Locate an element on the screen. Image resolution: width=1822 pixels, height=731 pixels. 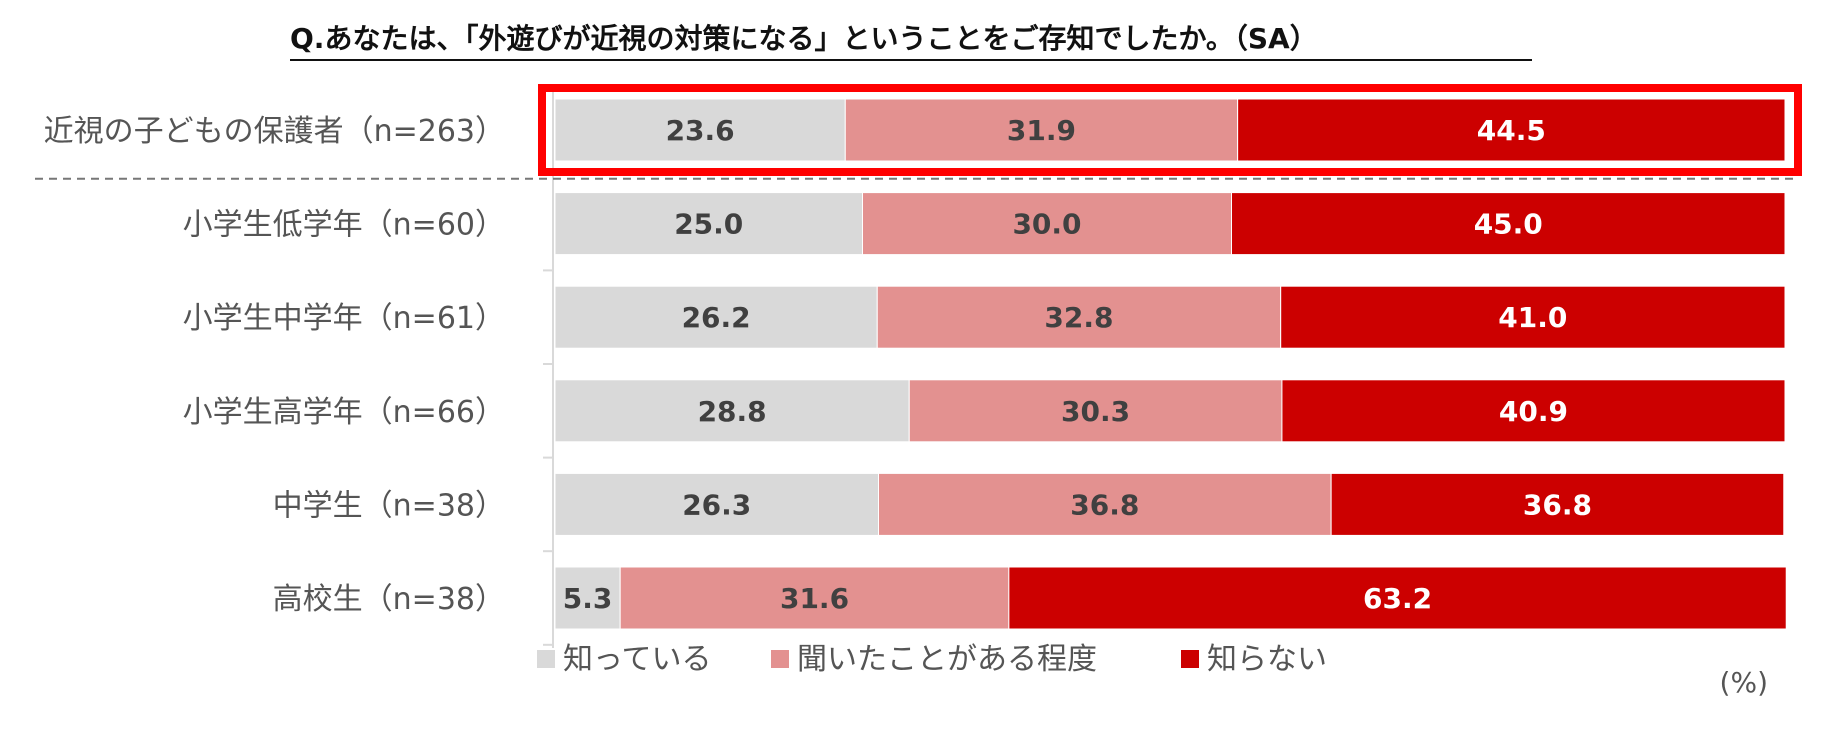
category-label: 小学生中学年（n=61） is located at coordinates (344, 318).